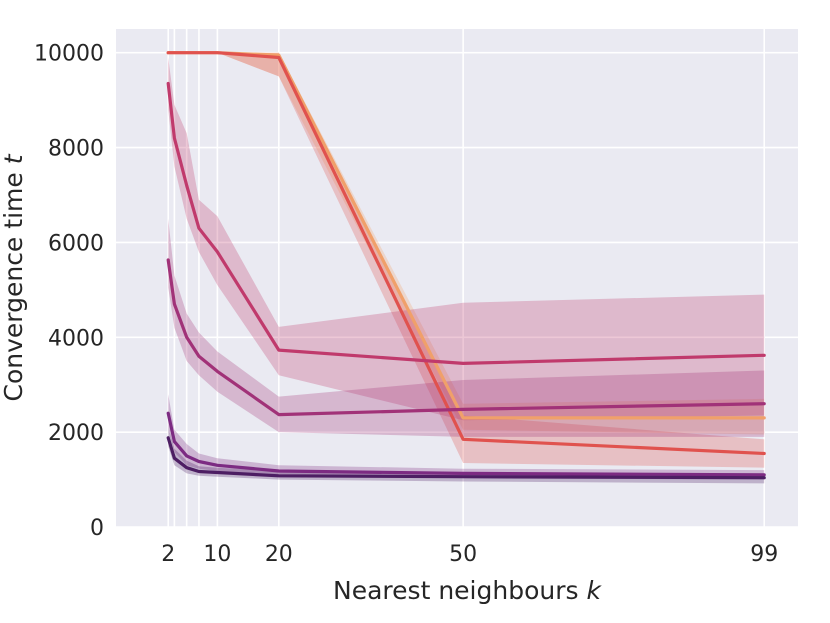  I want to click on x-axis-variable: k, so click(594, 590).